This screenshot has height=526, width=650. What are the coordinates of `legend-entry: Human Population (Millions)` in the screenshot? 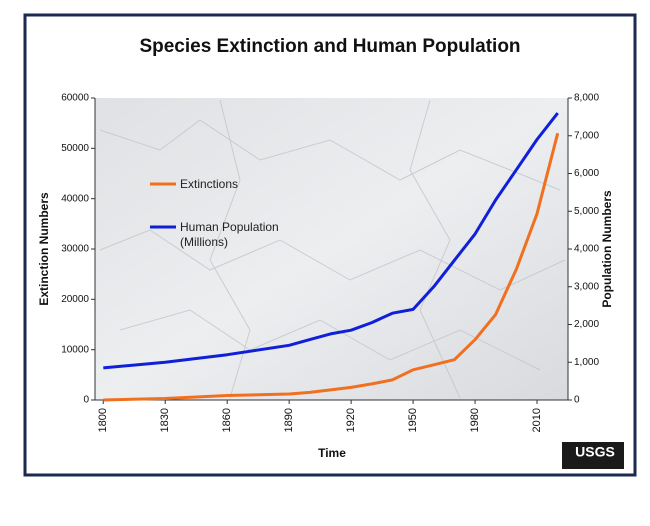 It's located at (229, 234).